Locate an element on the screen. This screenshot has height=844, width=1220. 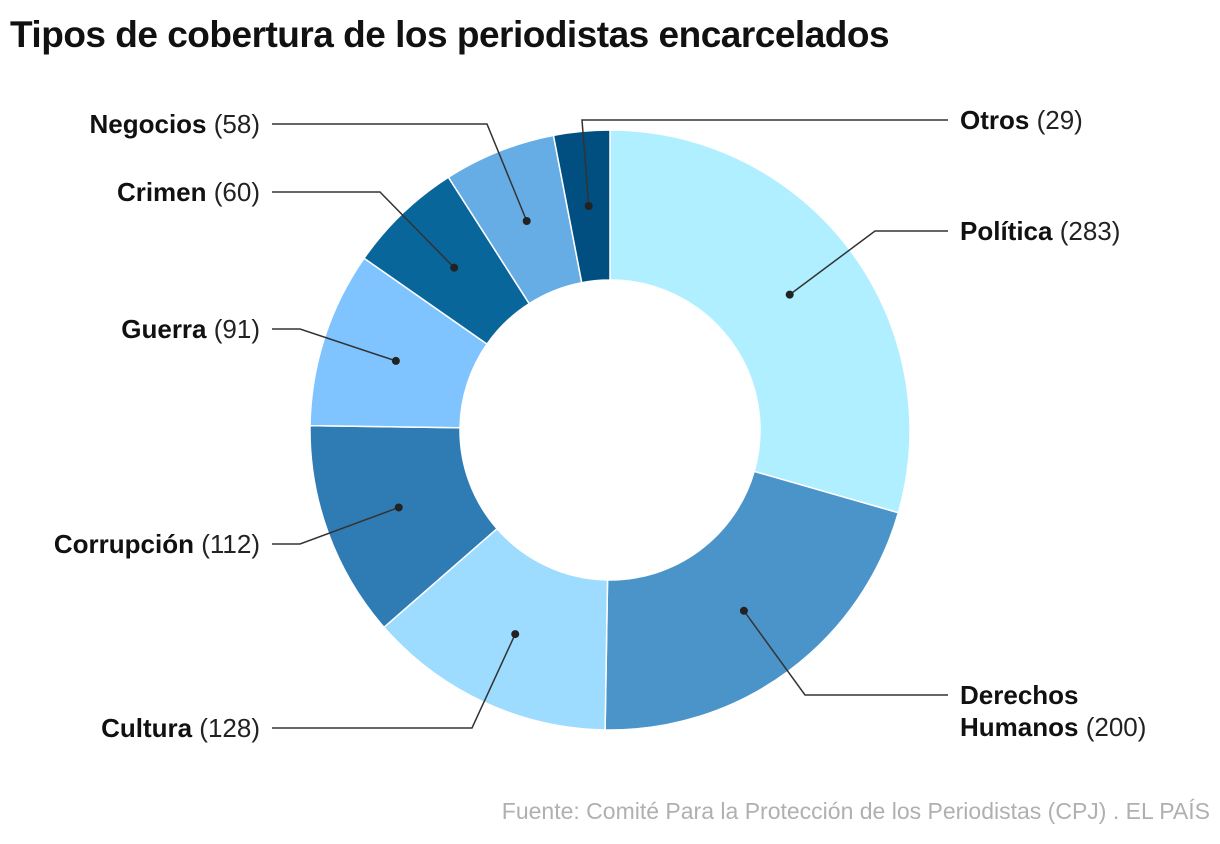
label-name: Corrupción is located at coordinates (123, 544).